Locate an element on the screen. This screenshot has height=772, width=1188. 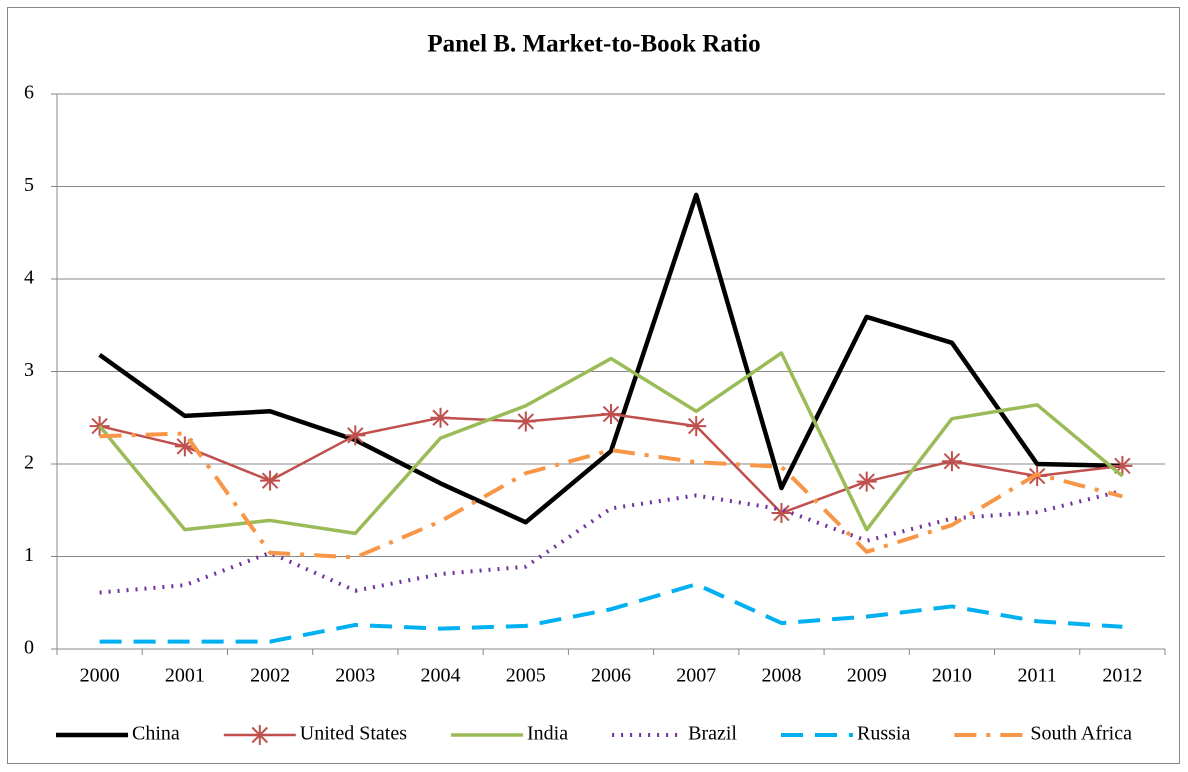
legend-label: United States is located at coordinates (353, 734).